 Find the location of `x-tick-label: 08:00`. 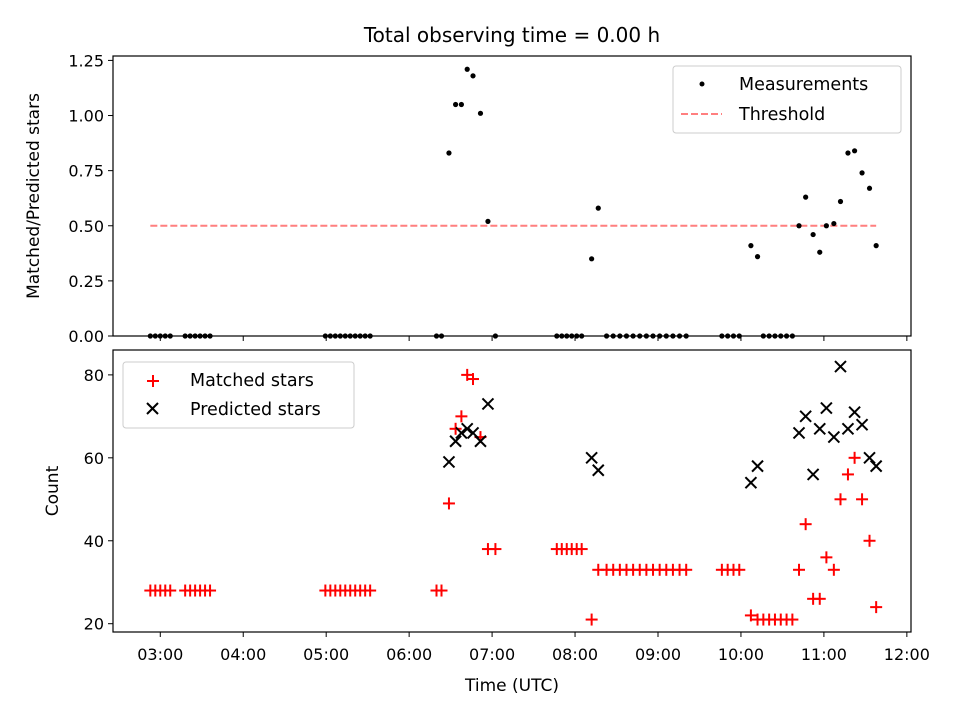

x-tick-label: 08:00 is located at coordinates (575, 654).